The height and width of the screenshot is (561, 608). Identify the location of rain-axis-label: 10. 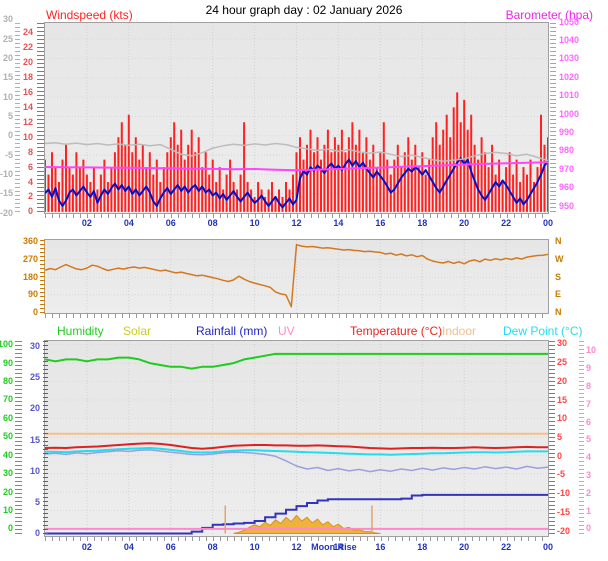
(34, 470).